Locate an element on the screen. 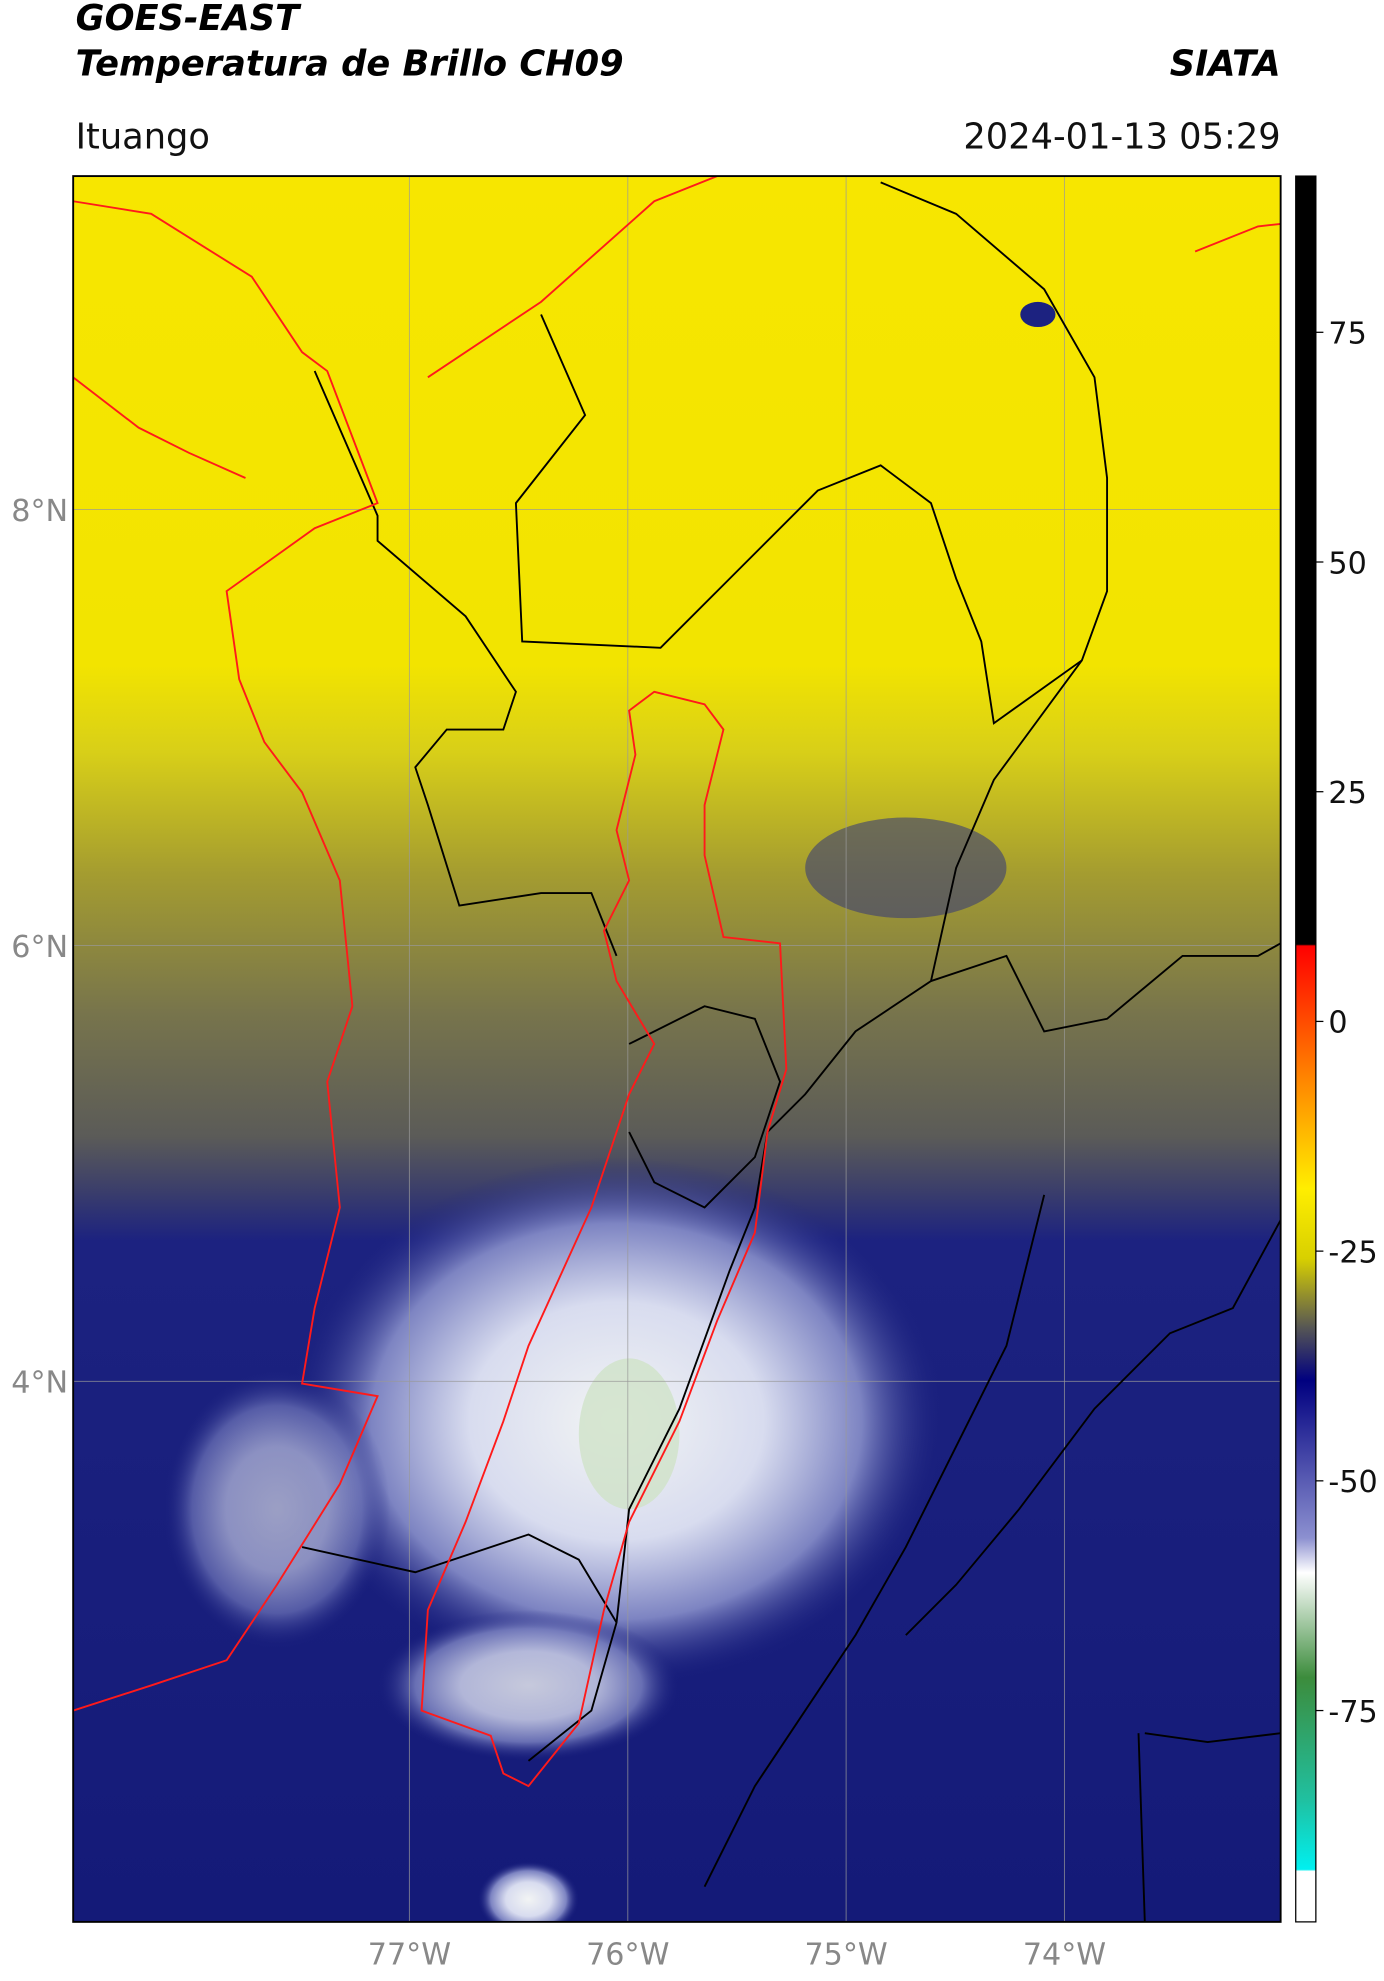  colorbar-label: -25 is located at coordinates (1352, 1252).